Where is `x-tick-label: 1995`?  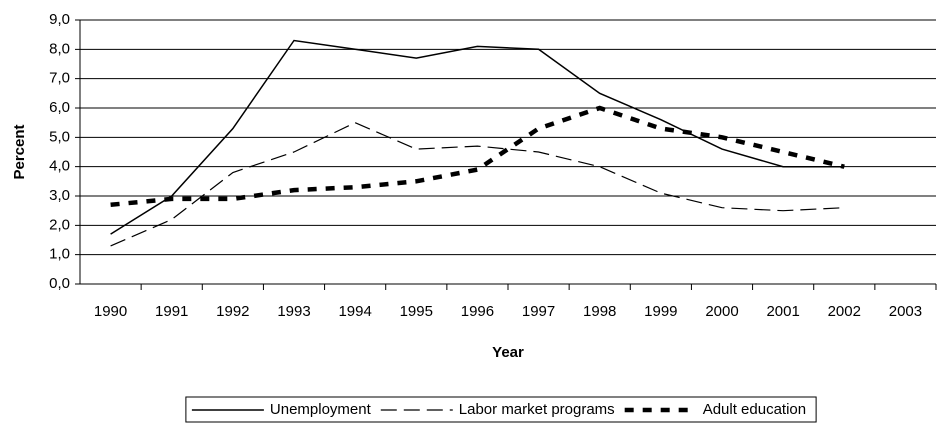 x-tick-label: 1995 is located at coordinates (416, 311).